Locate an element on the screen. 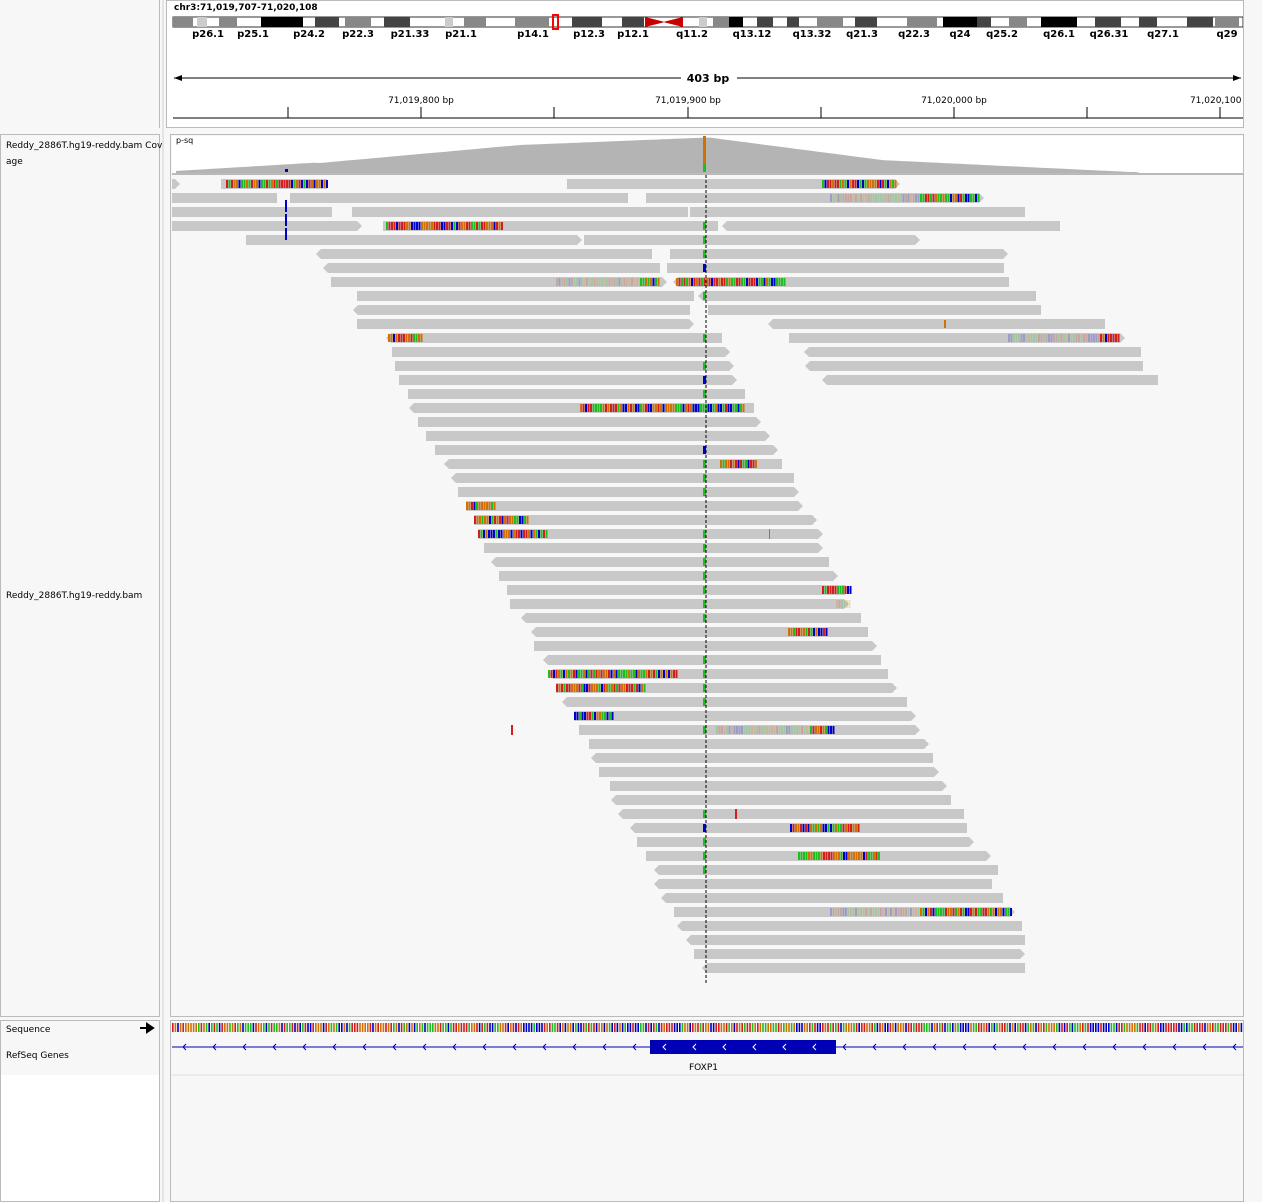 This screenshot has width=1262, height=1202. strand-arrow-icon is located at coordinates (148, 1028).